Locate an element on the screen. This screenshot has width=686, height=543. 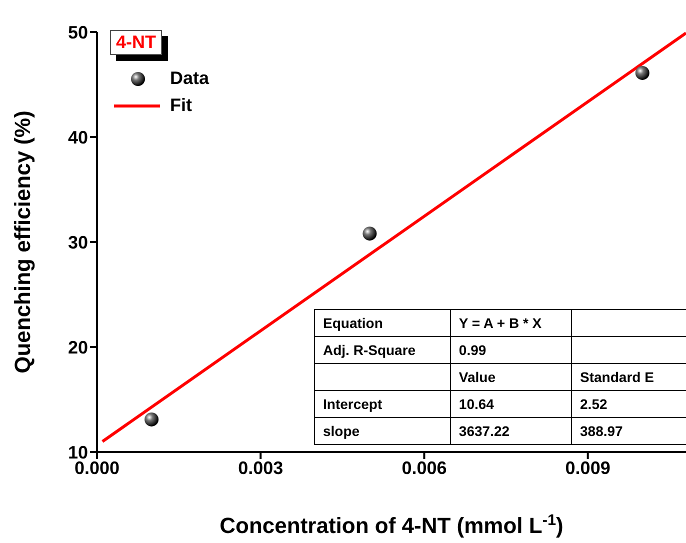
y-tick-label: 50 is located at coordinates (78, 32).